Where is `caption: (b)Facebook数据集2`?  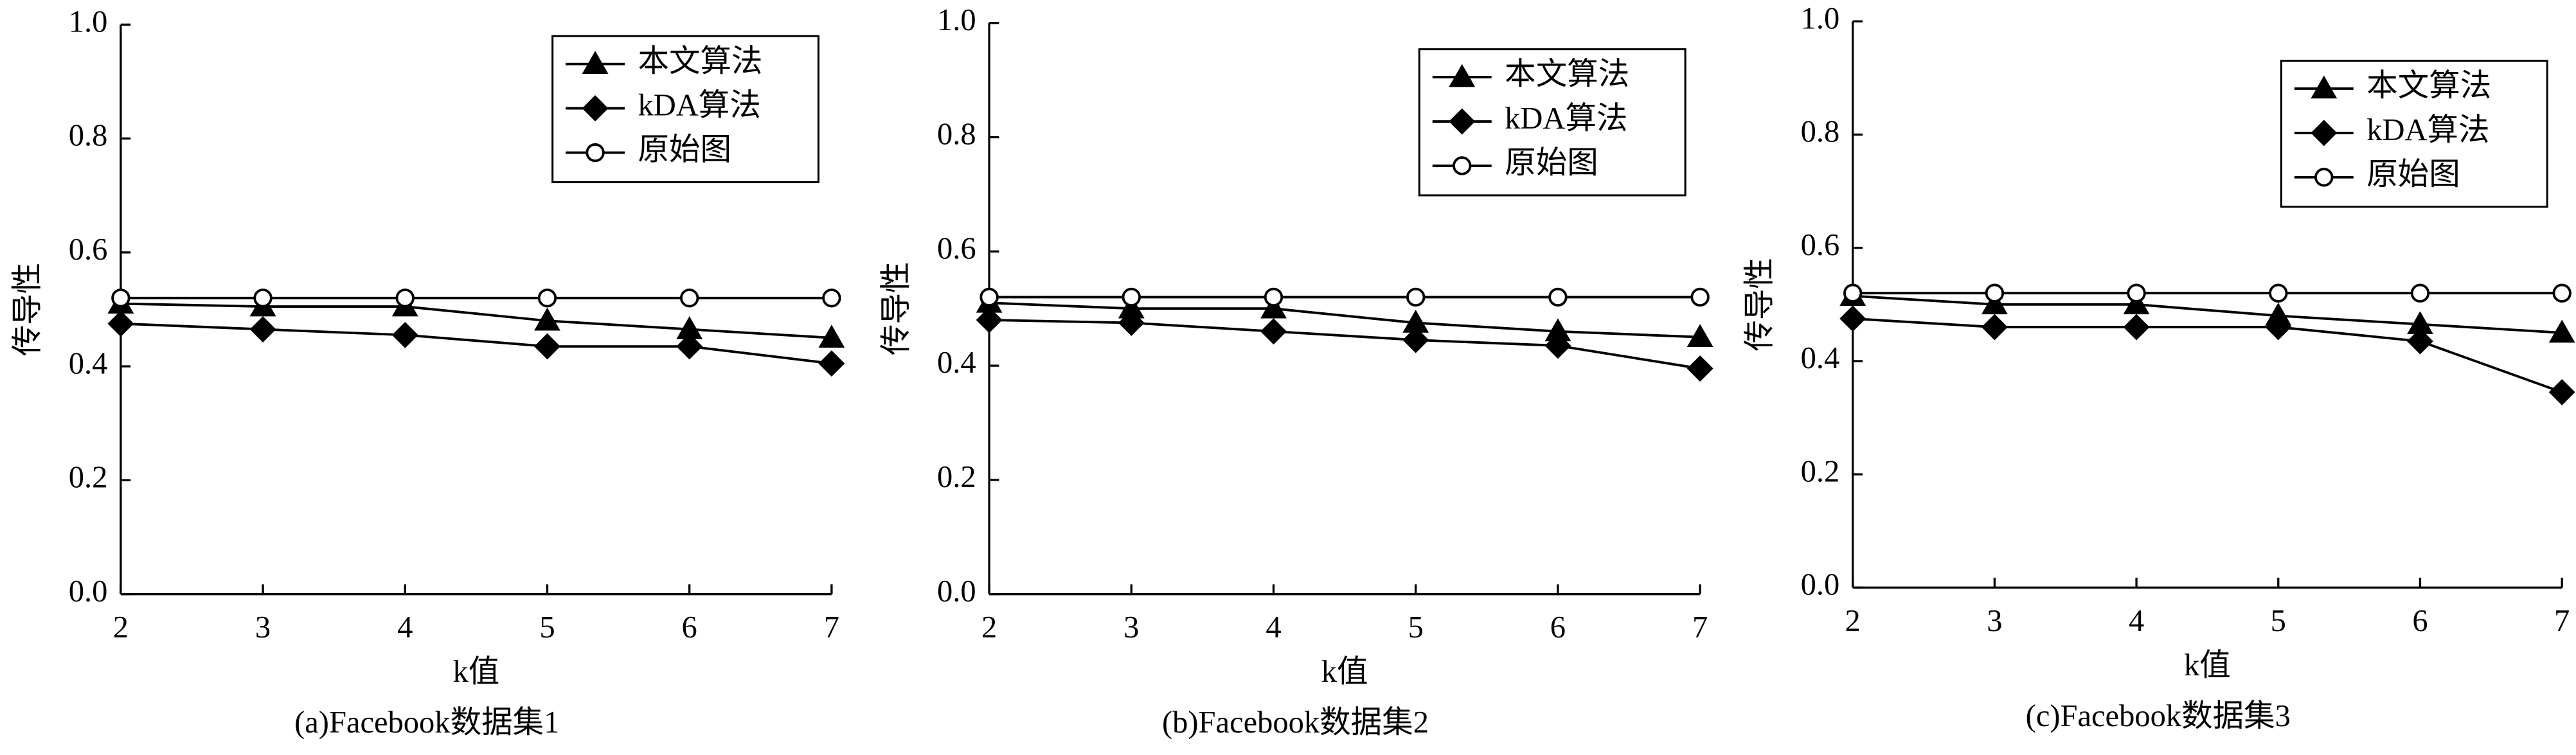 caption: (b)Facebook数据集2 is located at coordinates (1295, 723).